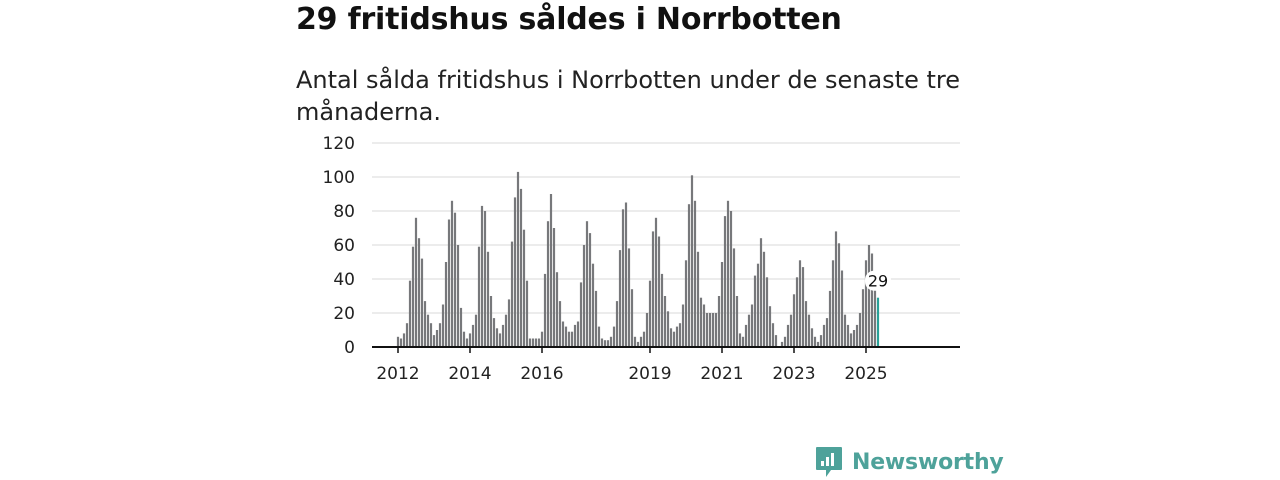 The height and width of the screenshot is (480, 1280). I want to click on y-tick-label: 120, so click(339, 144).